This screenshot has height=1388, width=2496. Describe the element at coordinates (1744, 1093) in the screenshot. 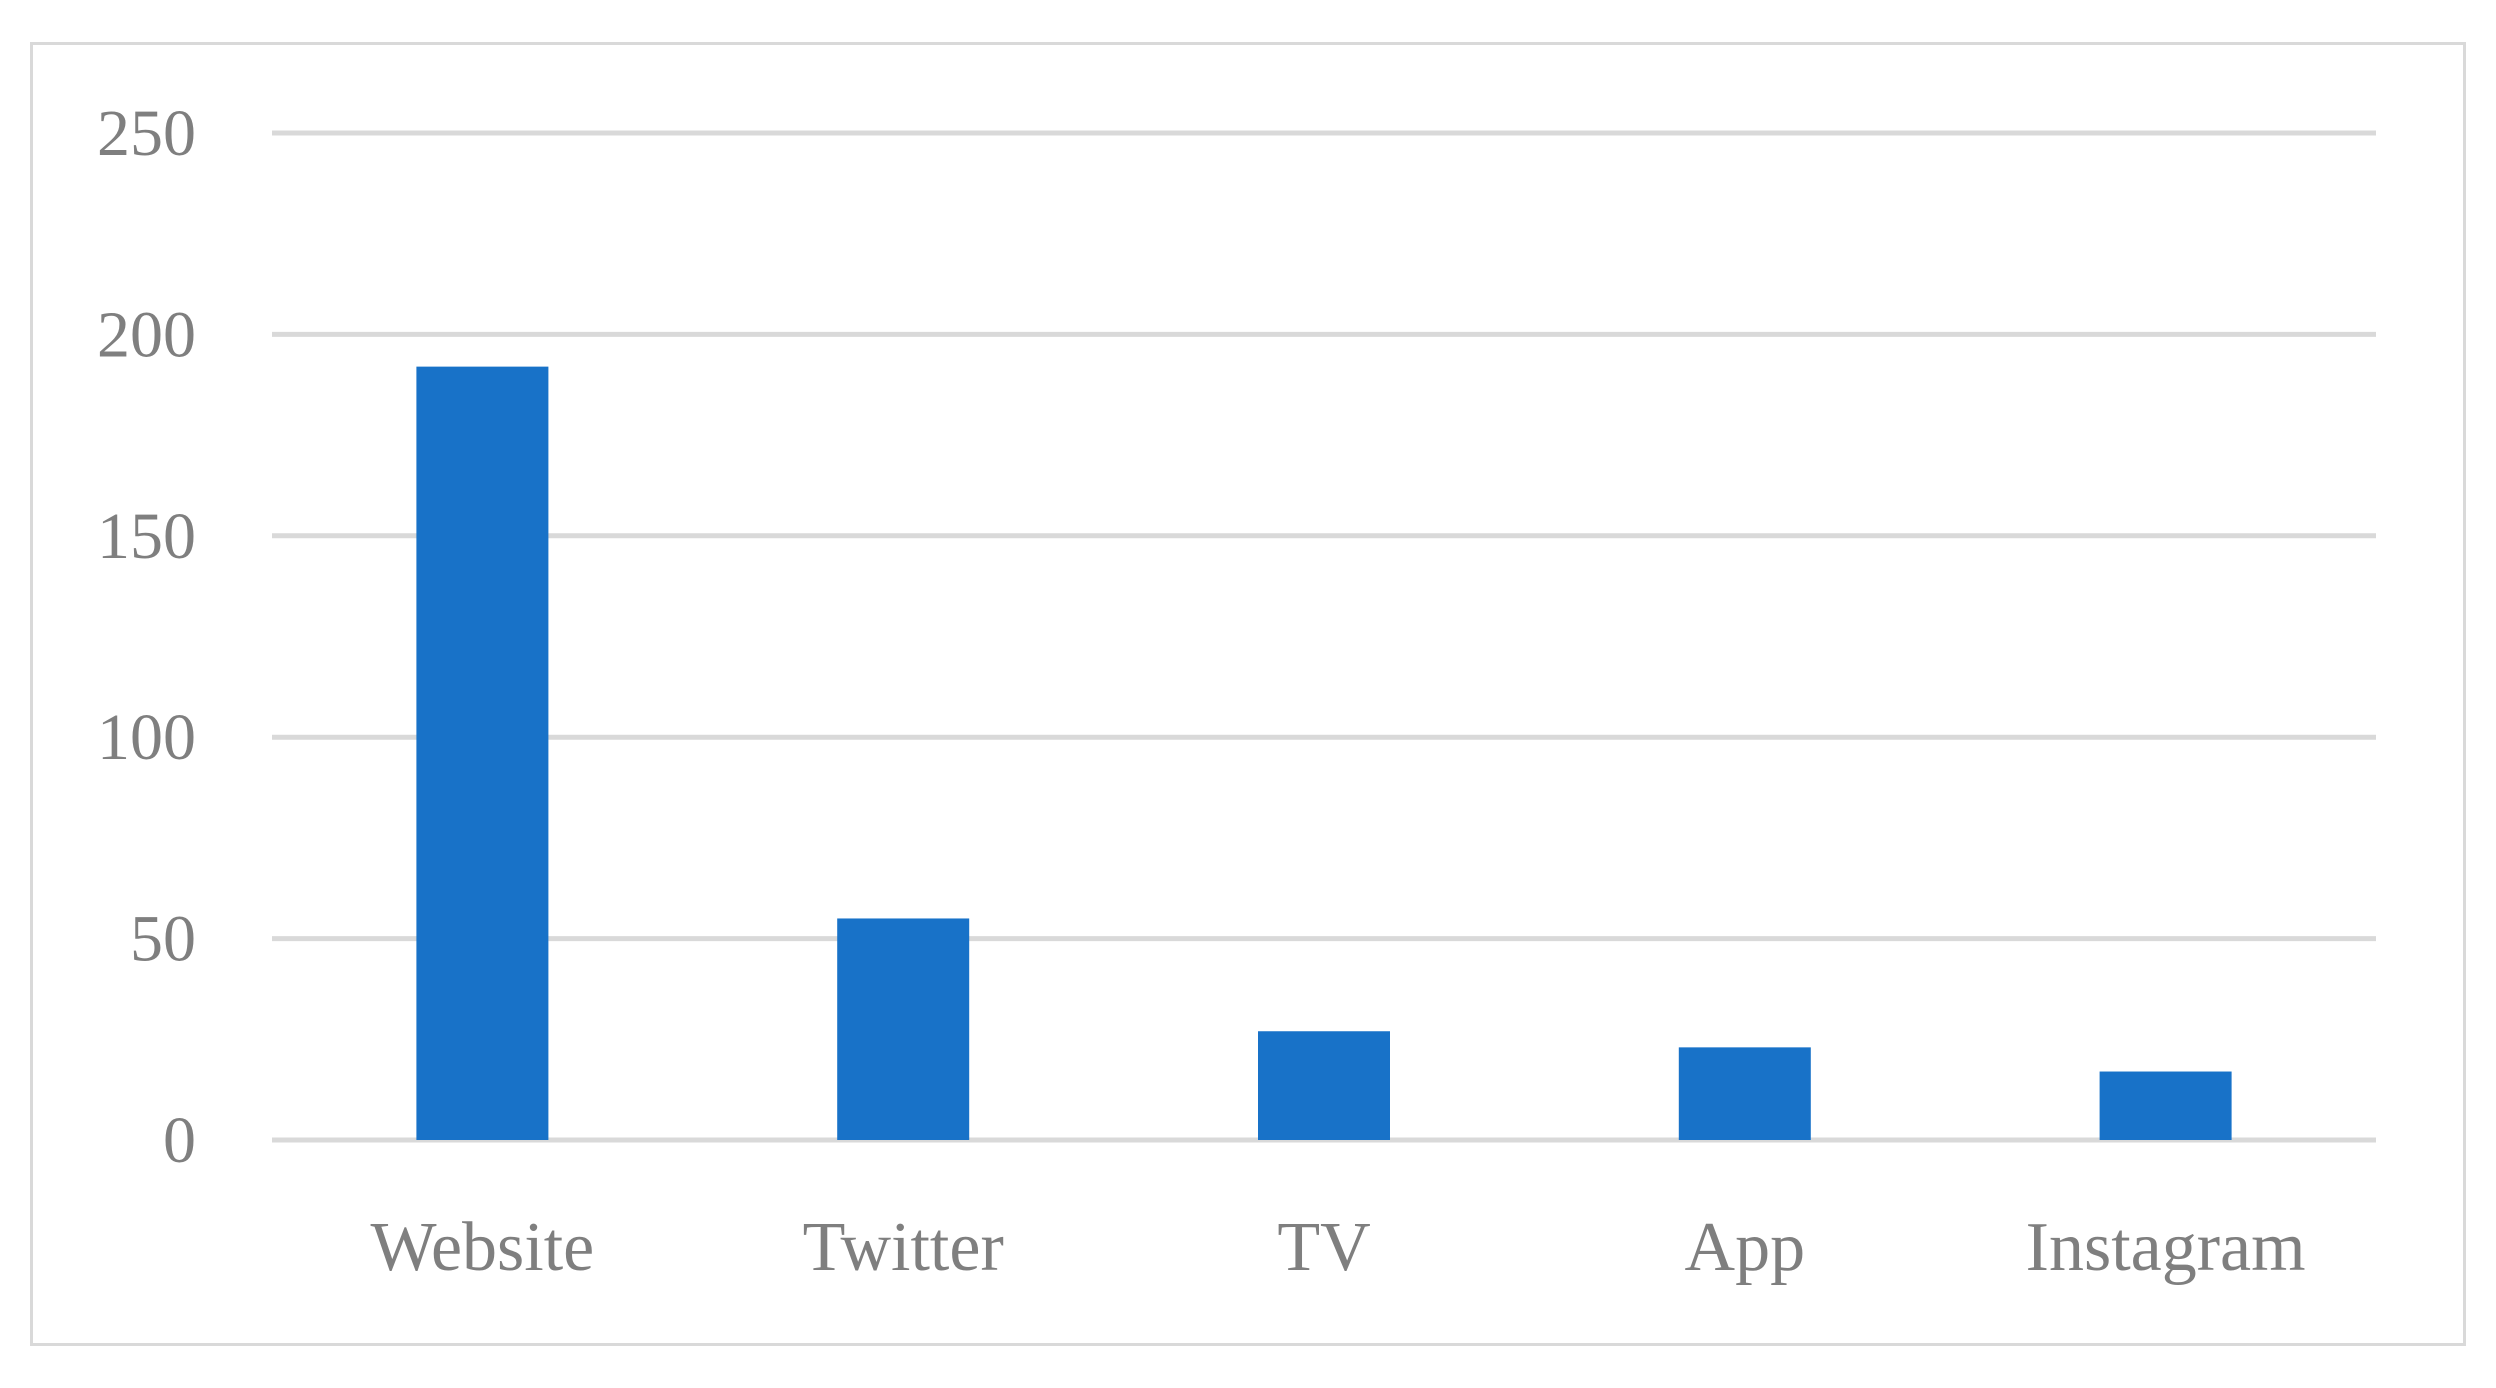

I see `bar-app` at that location.